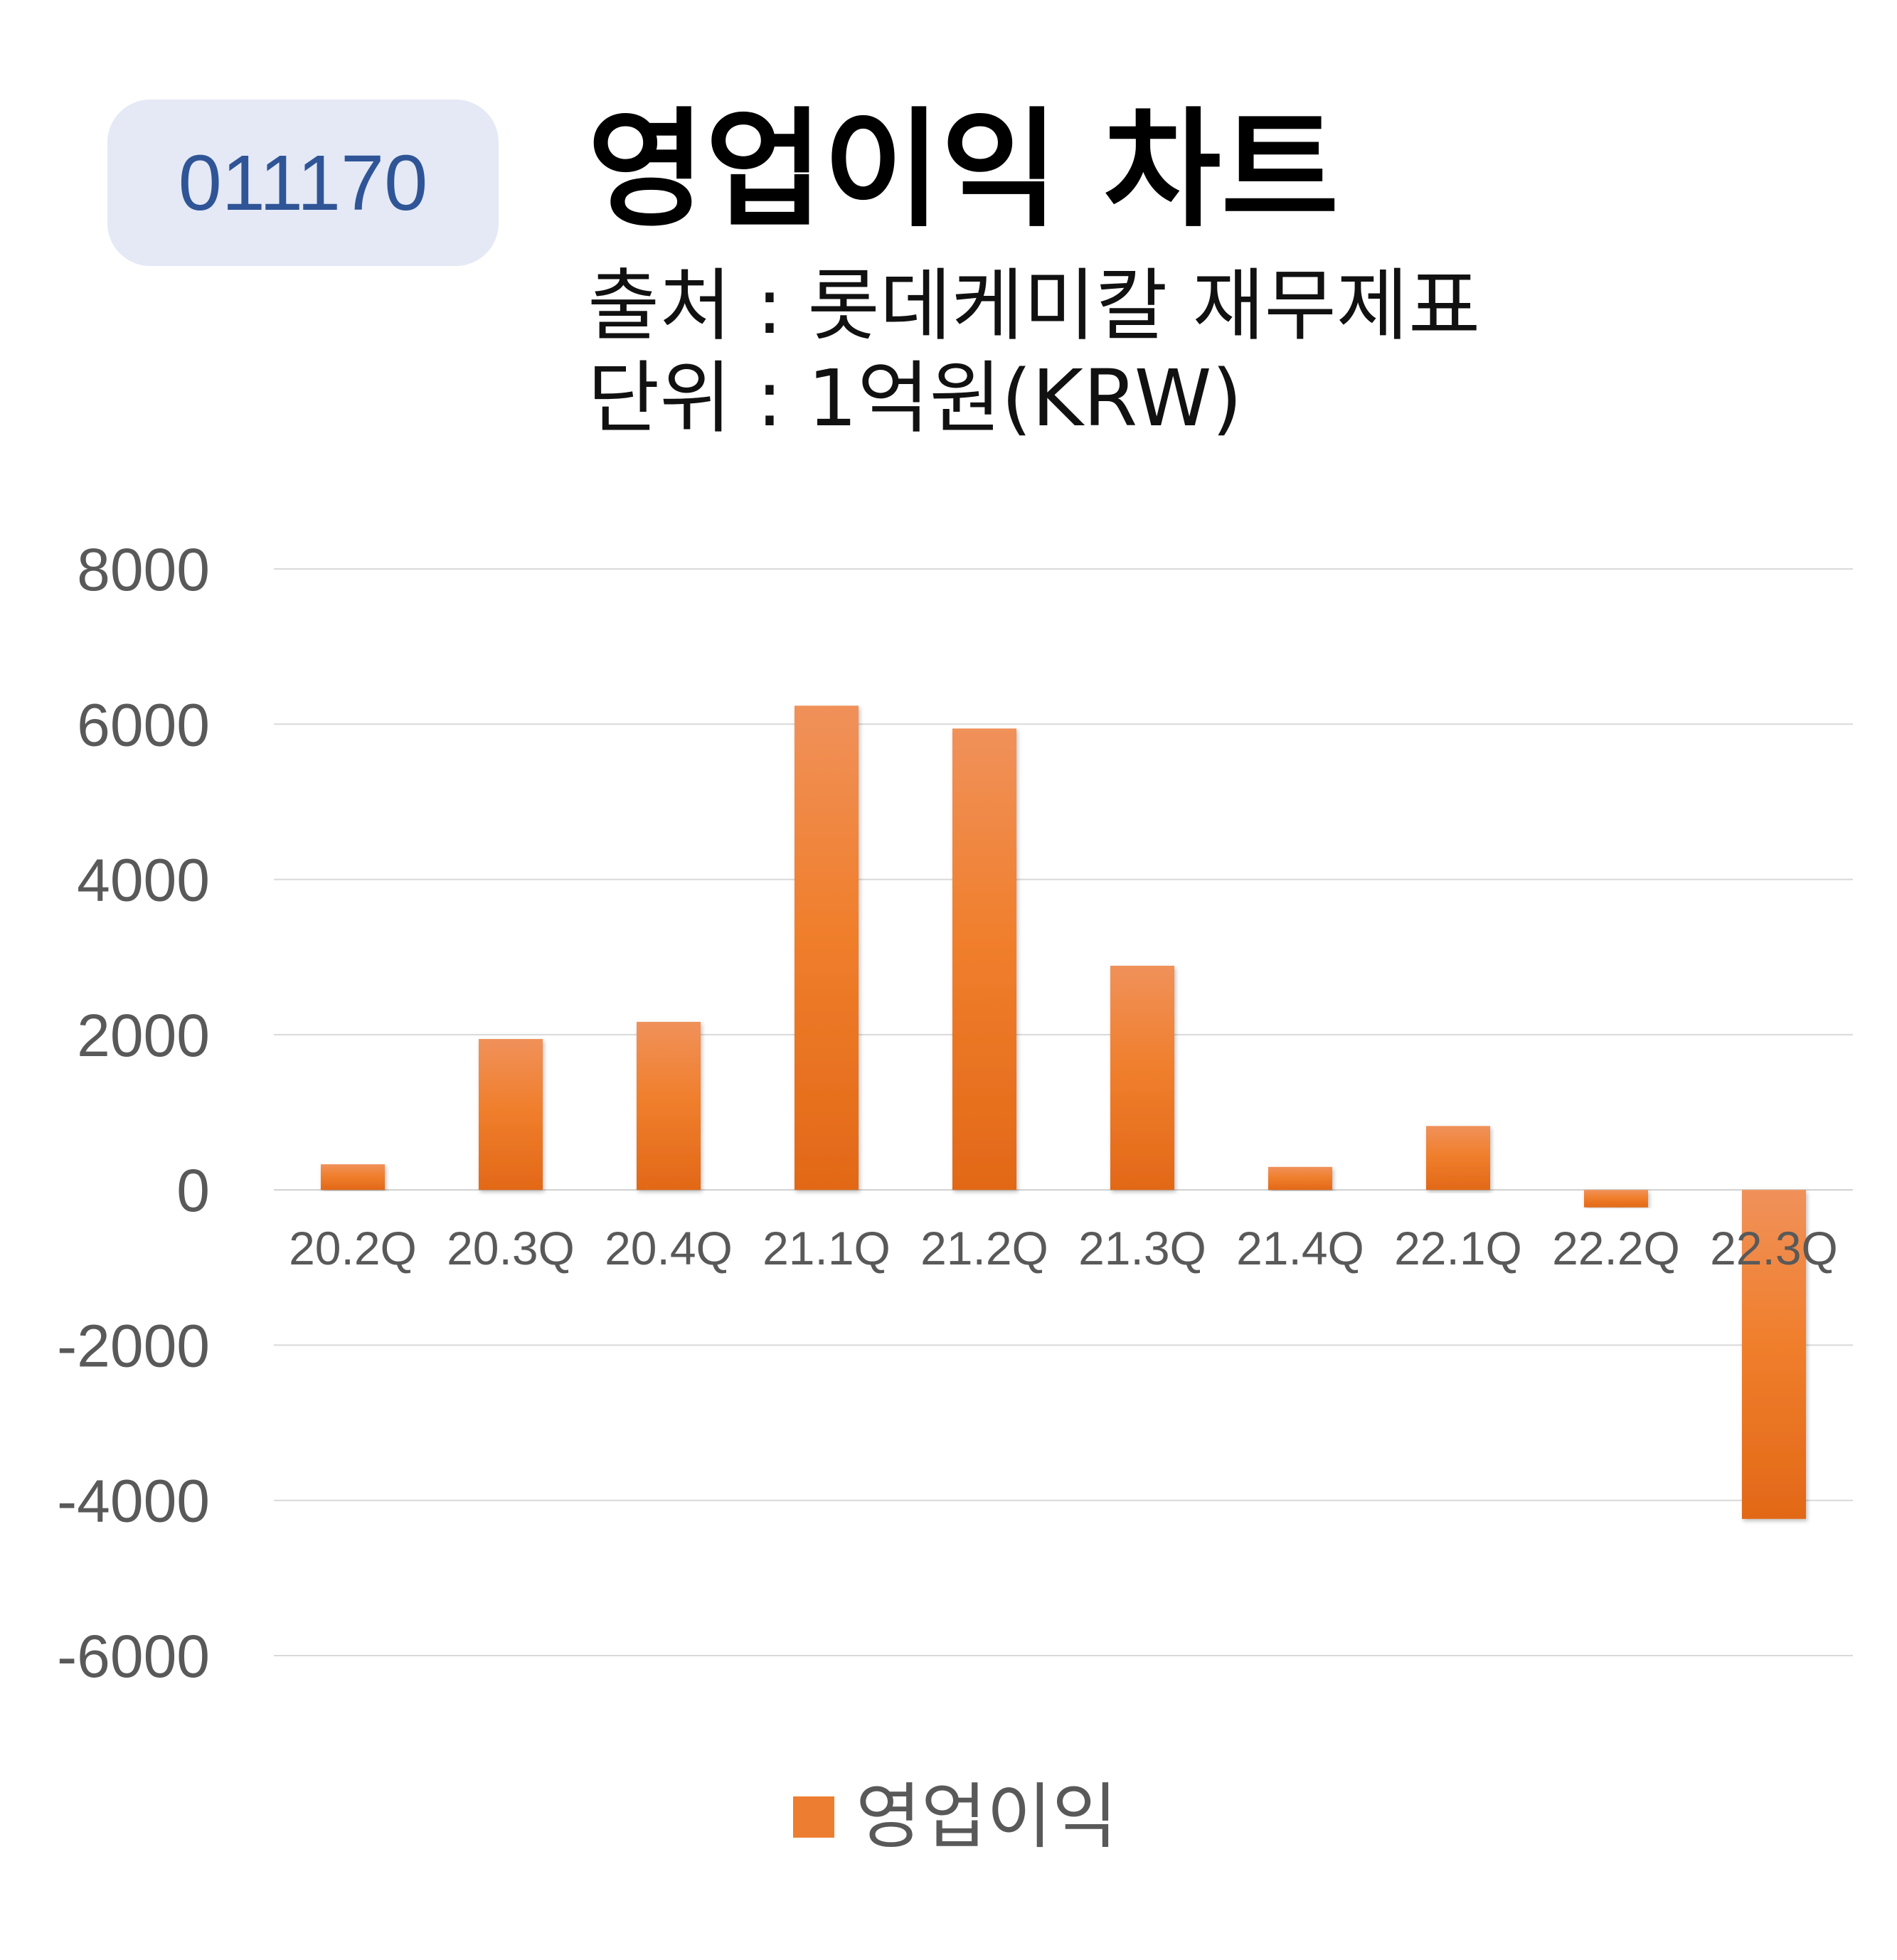 The image size is (1897, 1960). What do you see at coordinates (1458, 1158) in the screenshot?
I see `bar-22.1Q` at bounding box center [1458, 1158].